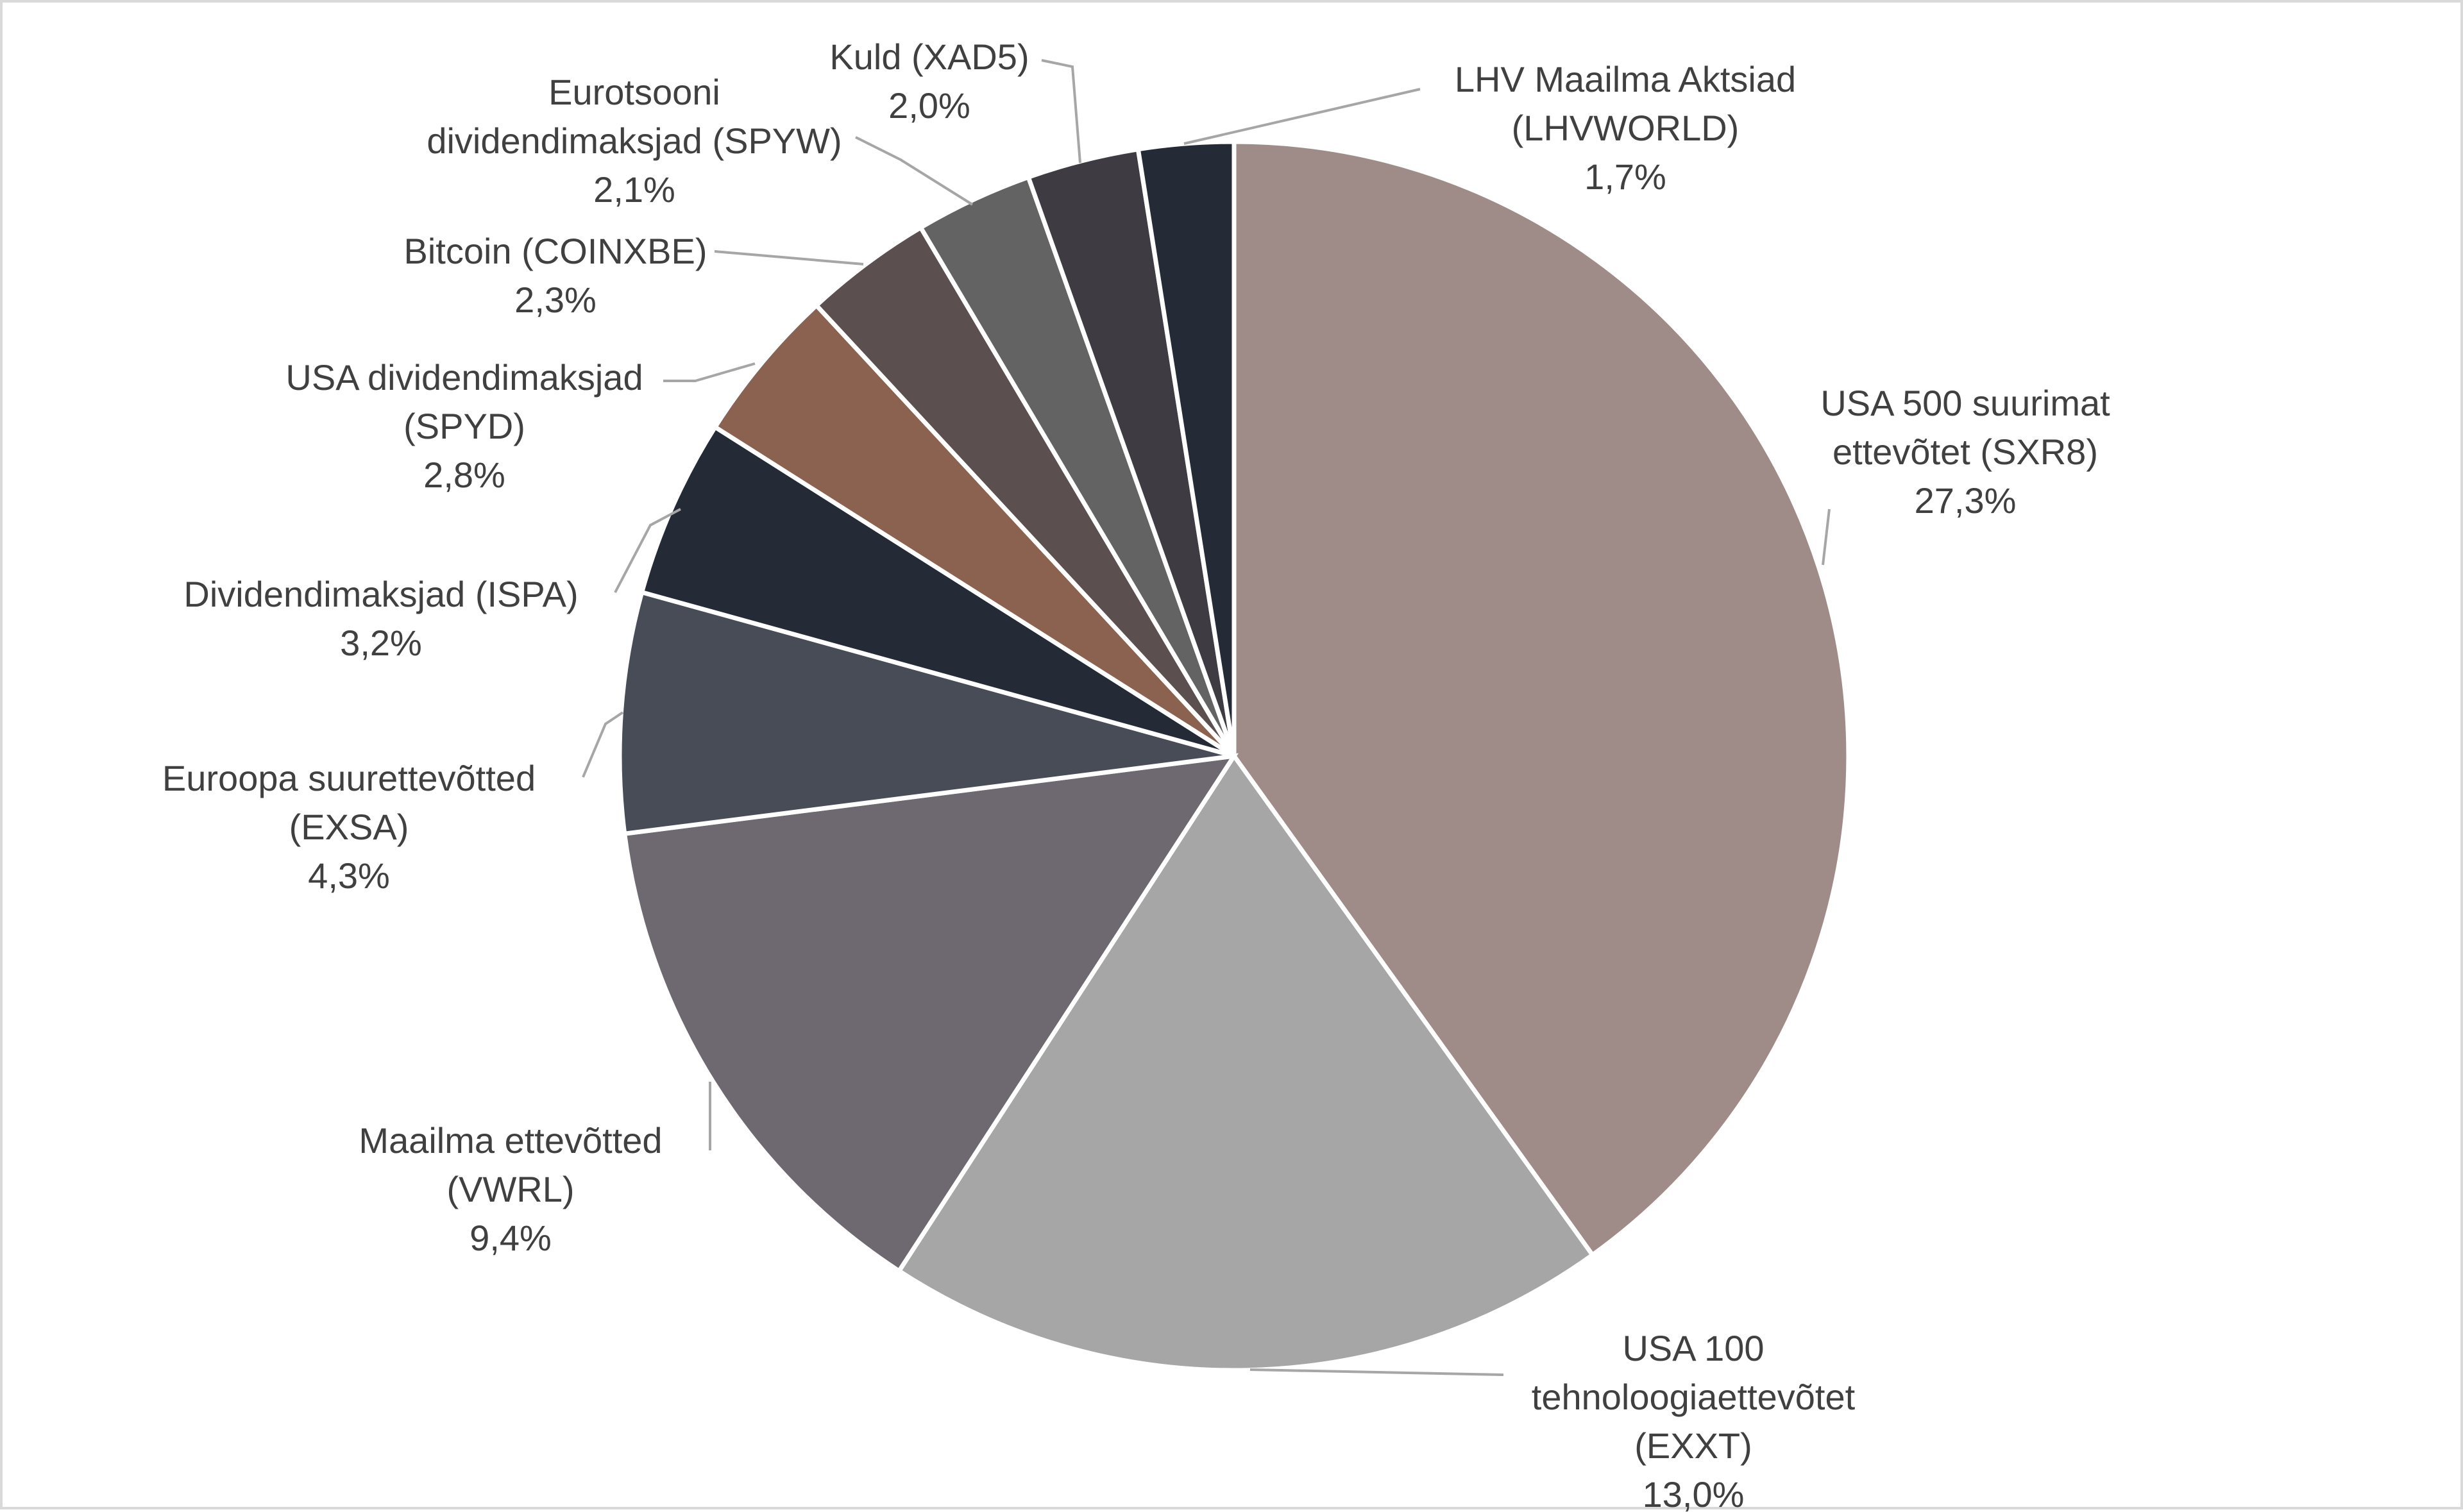 The image size is (2463, 1512). I want to click on data-label-line: (EXSA), so click(349, 827).